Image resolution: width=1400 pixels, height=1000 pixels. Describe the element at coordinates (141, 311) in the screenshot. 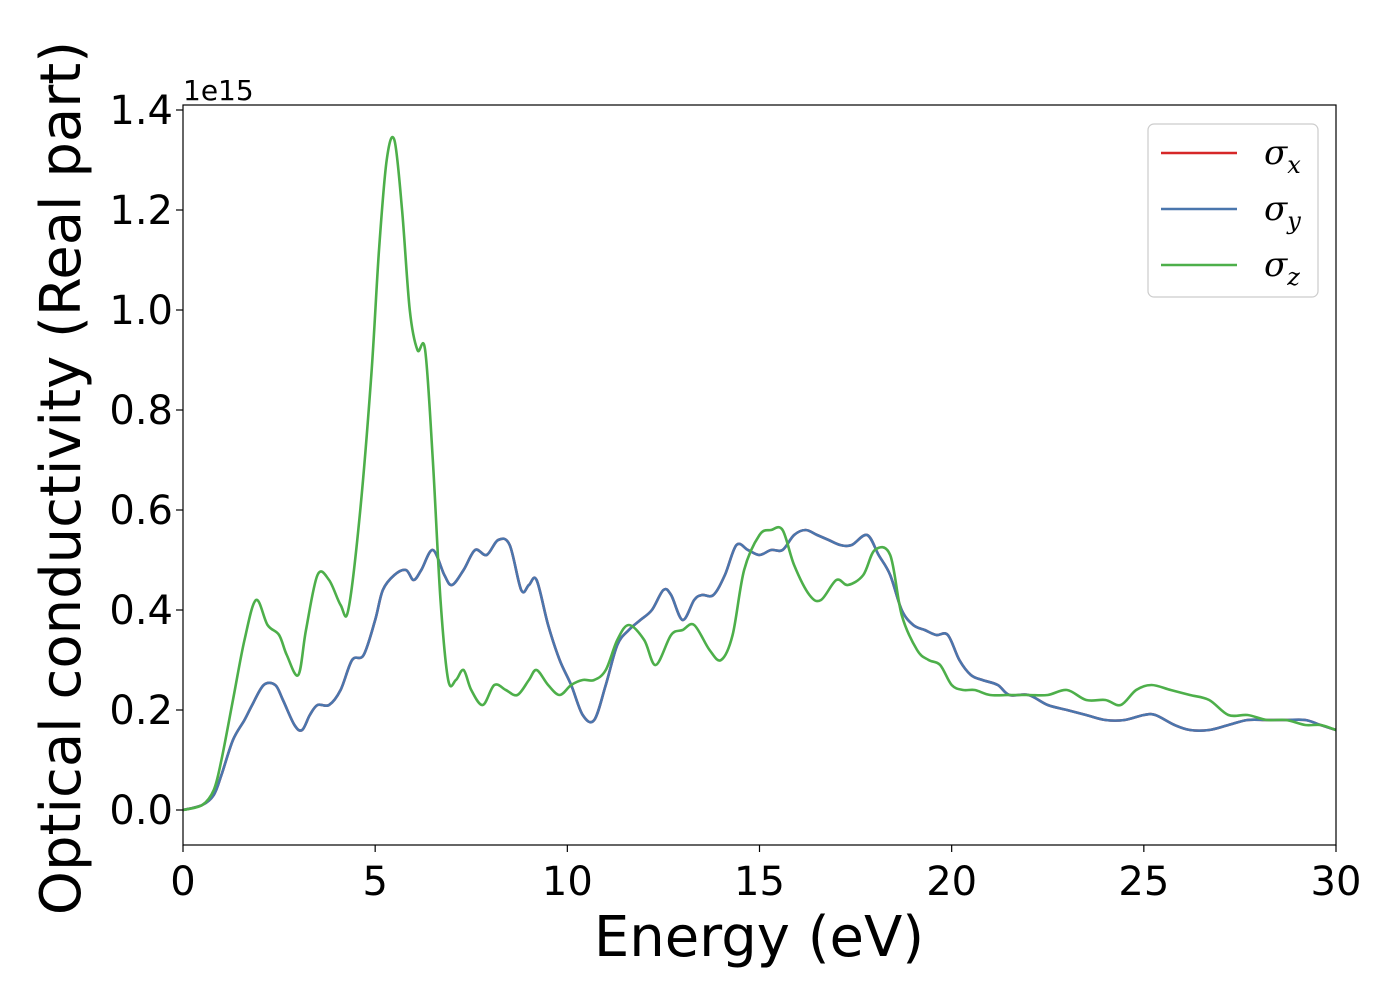

I see `y-tick-label: 1.0` at that location.